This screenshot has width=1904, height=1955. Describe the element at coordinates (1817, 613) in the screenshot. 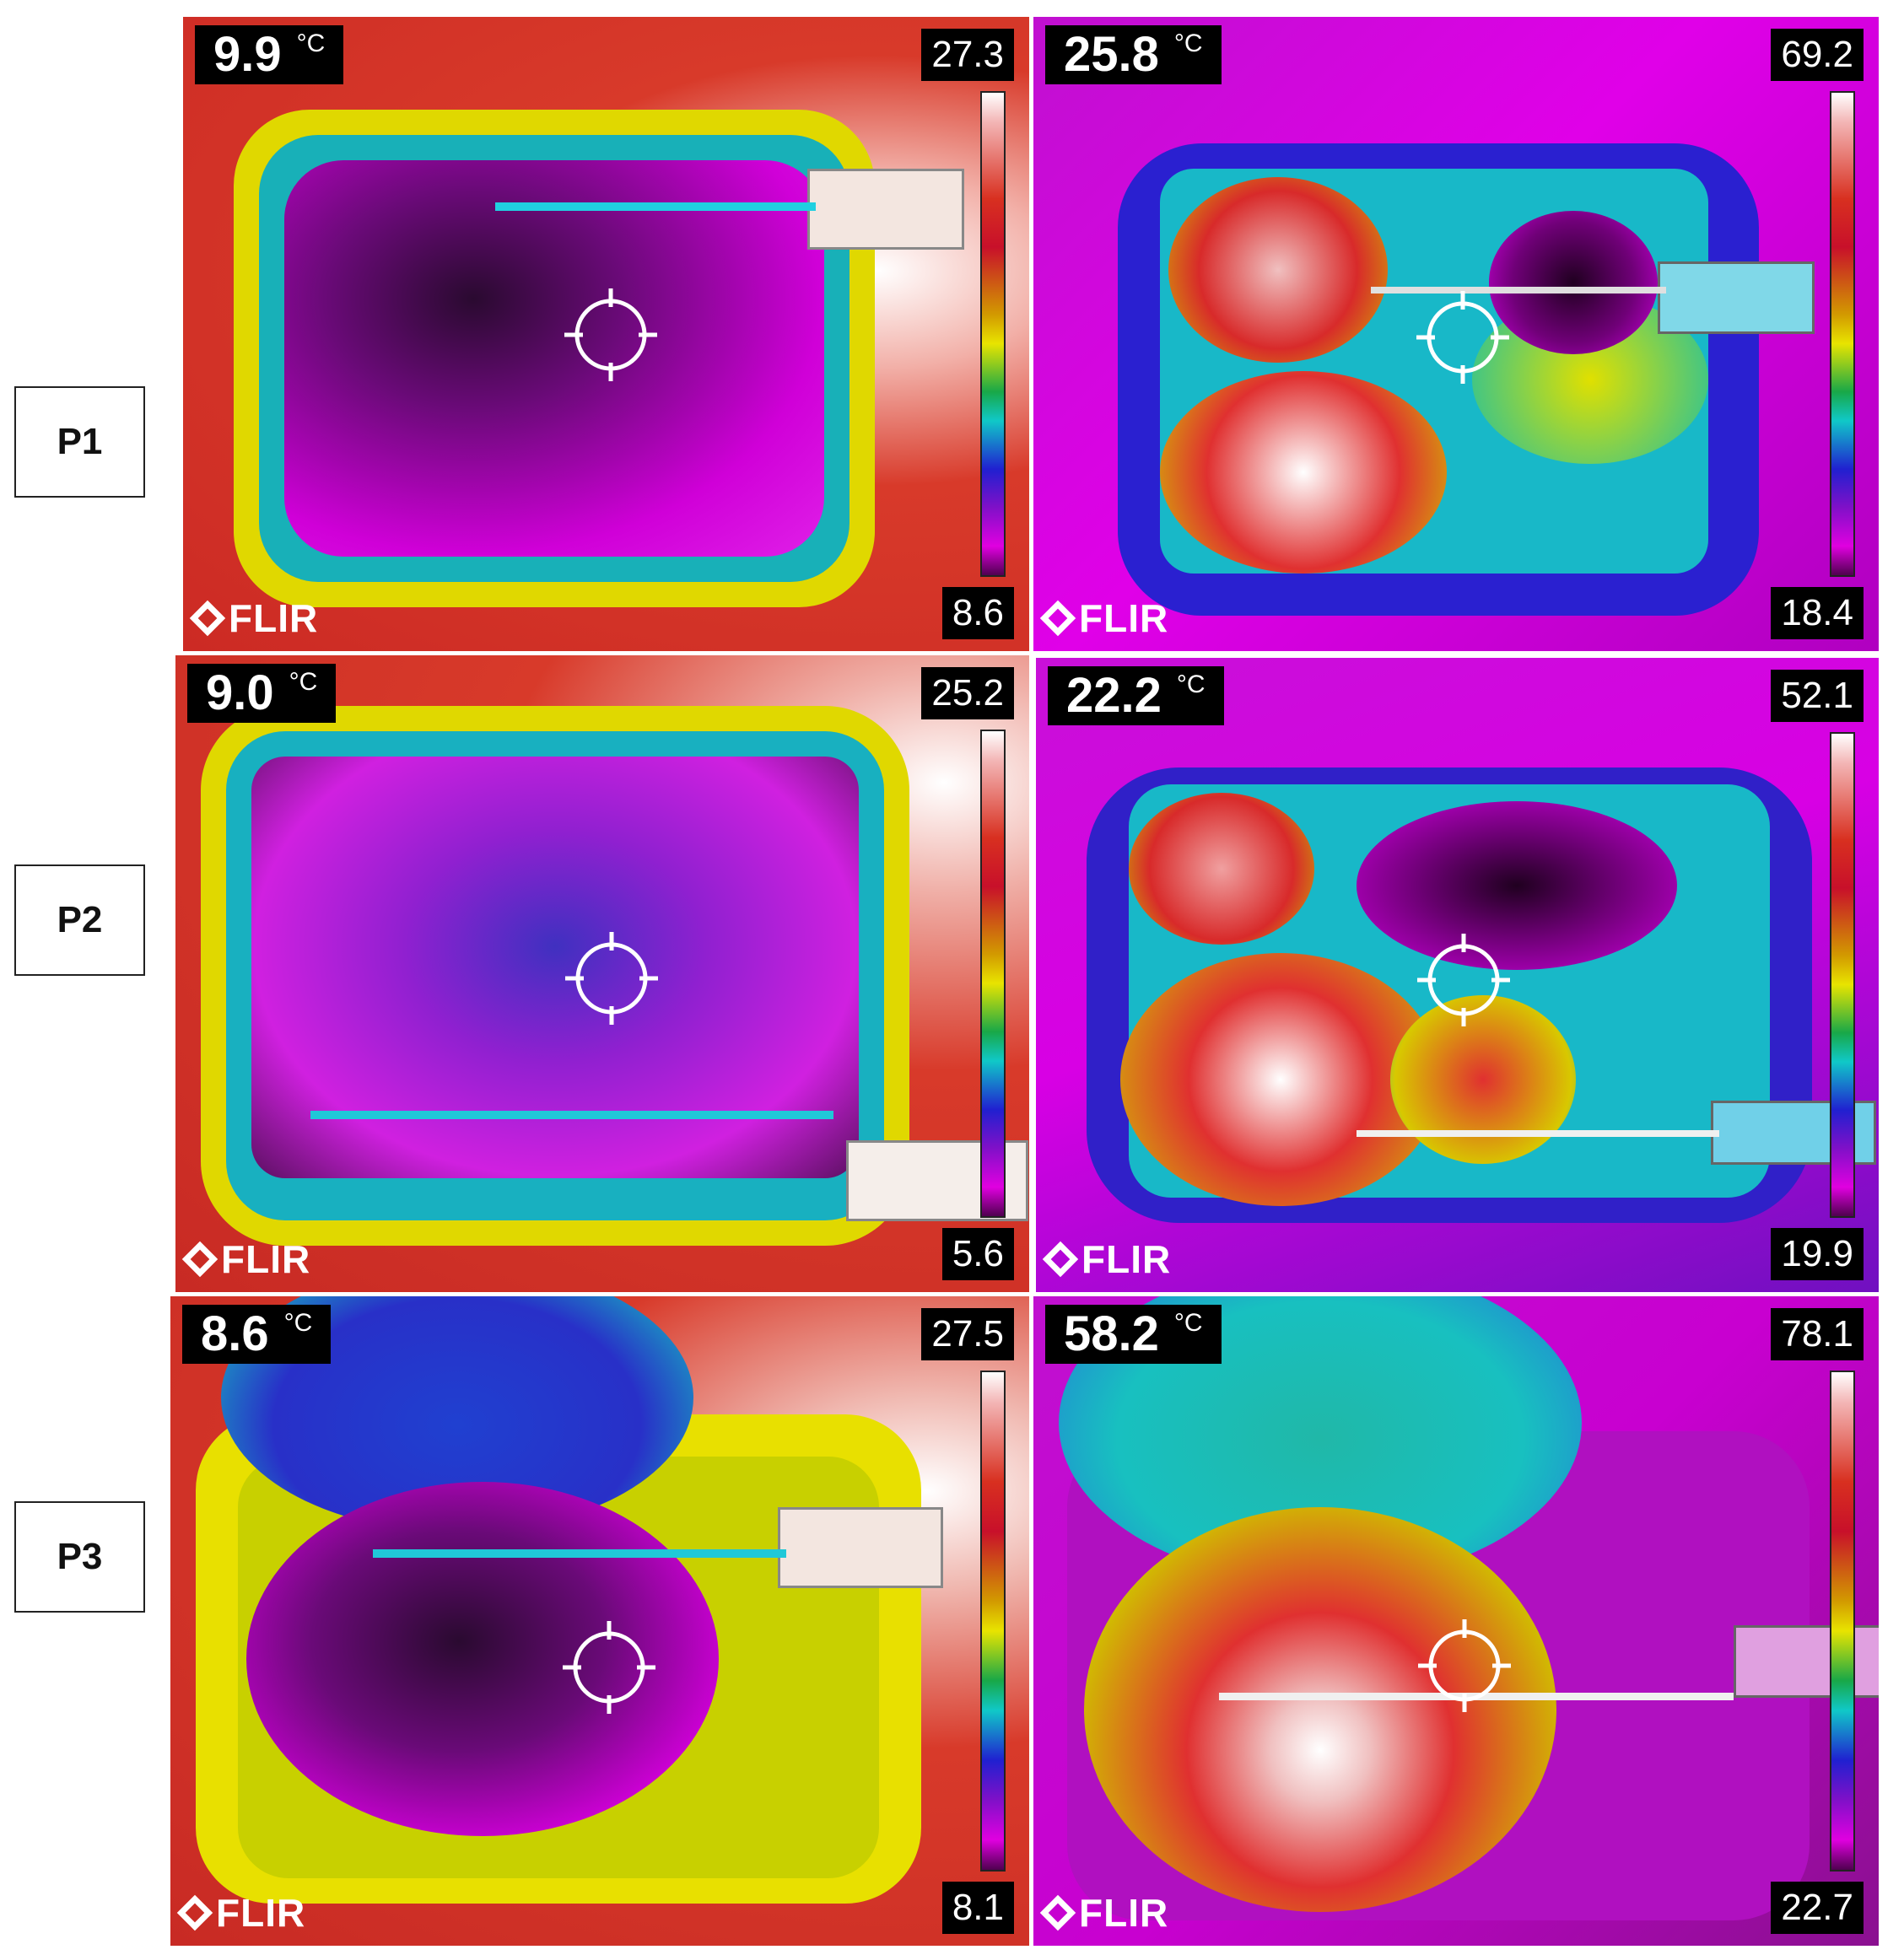

I see `scale-min-value: 18.4` at that location.